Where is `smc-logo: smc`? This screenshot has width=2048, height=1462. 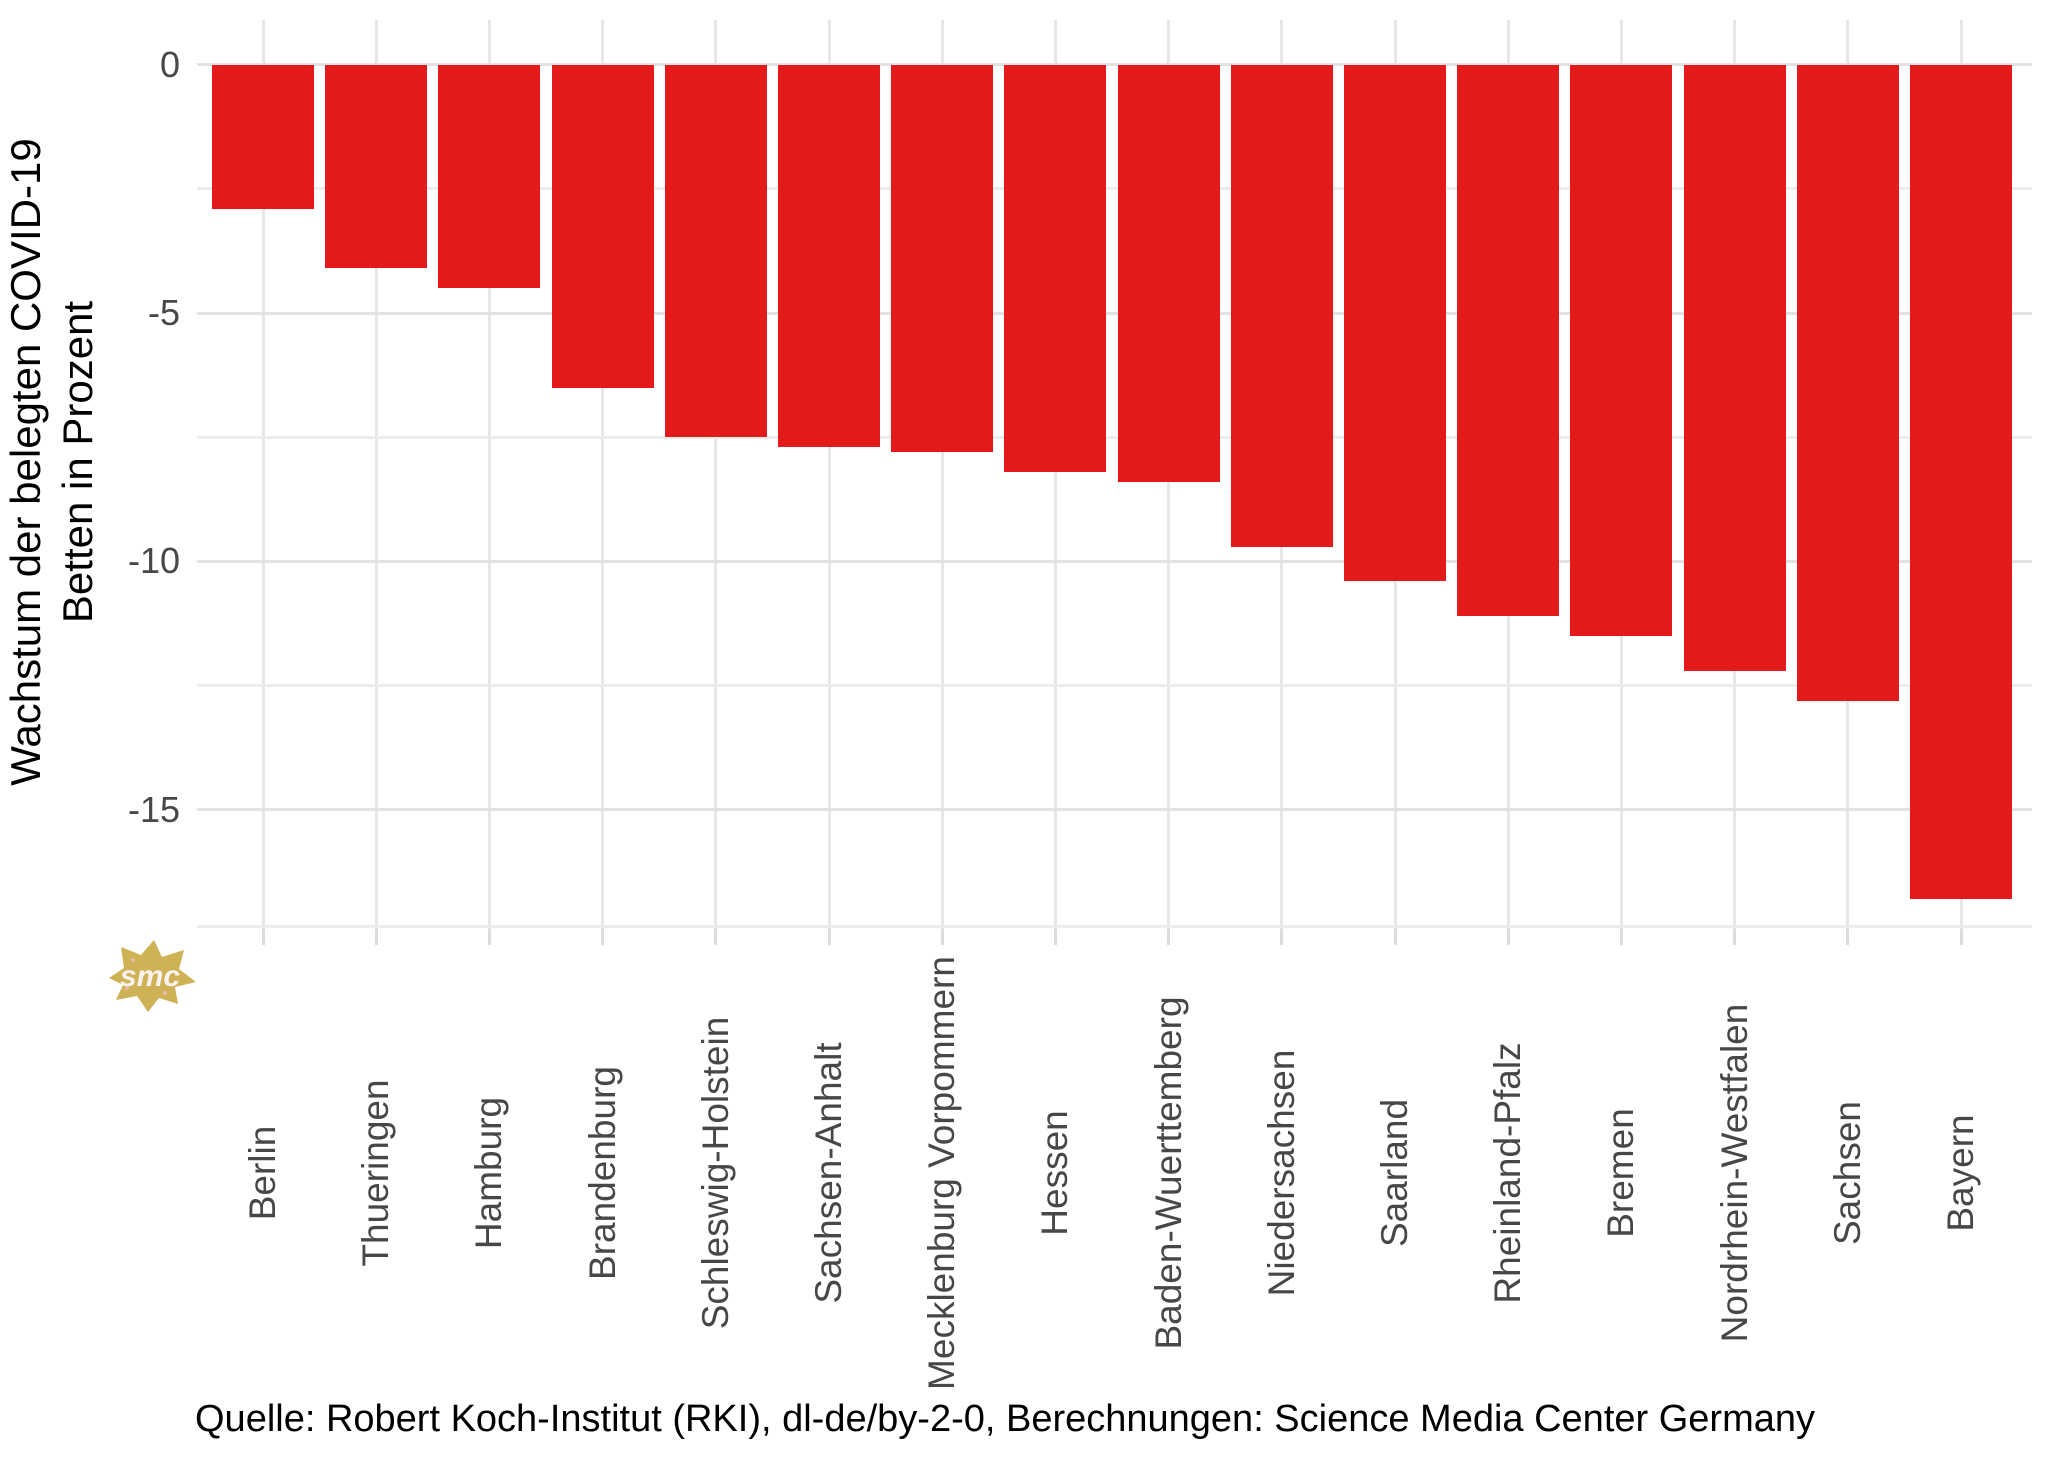 smc-logo: smc is located at coordinates (152, 976).